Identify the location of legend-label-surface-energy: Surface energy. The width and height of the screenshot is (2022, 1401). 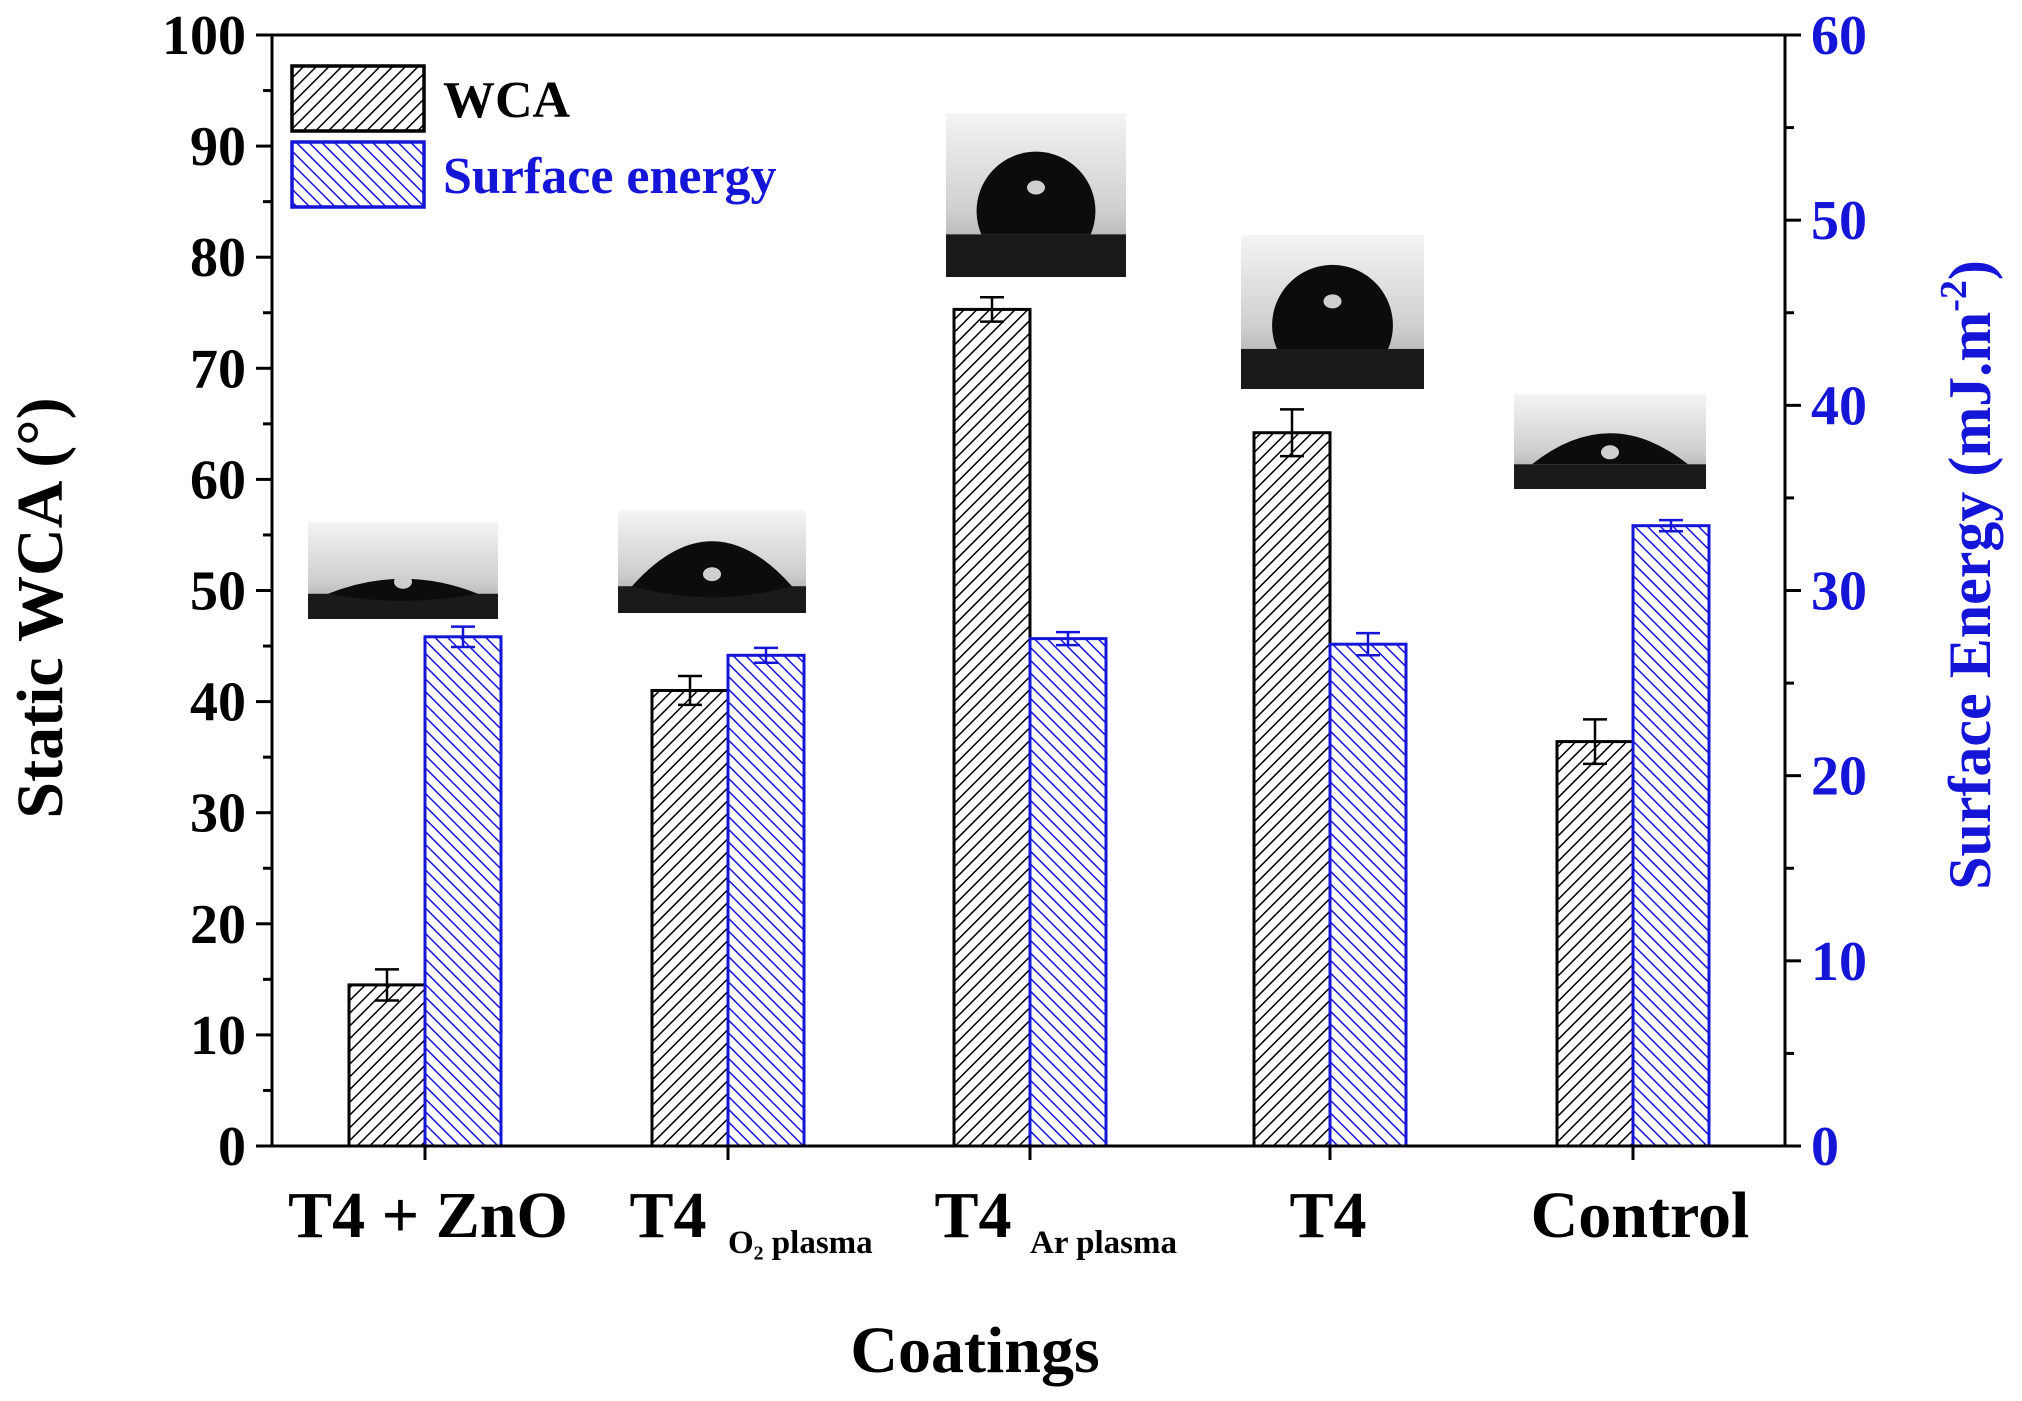
(610, 176).